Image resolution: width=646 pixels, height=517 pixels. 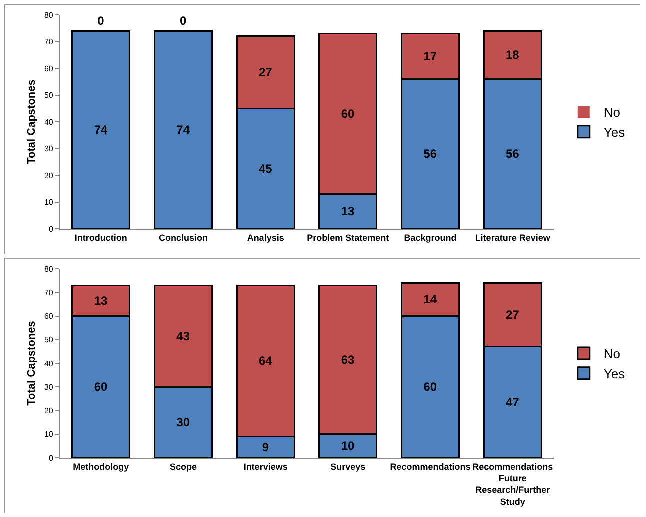 I want to click on data-label: 43, so click(x=183, y=336).